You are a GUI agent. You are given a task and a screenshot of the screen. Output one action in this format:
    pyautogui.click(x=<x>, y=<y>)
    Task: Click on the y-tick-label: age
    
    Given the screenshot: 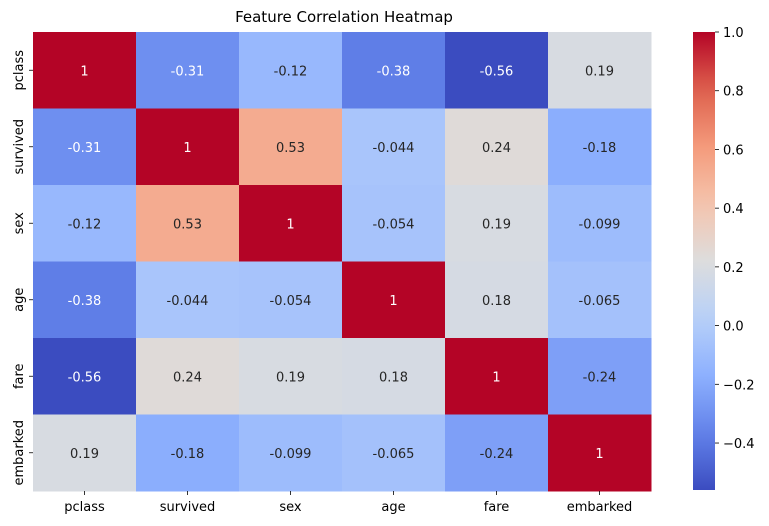 What is the action you would take?
    pyautogui.click(x=19, y=300)
    